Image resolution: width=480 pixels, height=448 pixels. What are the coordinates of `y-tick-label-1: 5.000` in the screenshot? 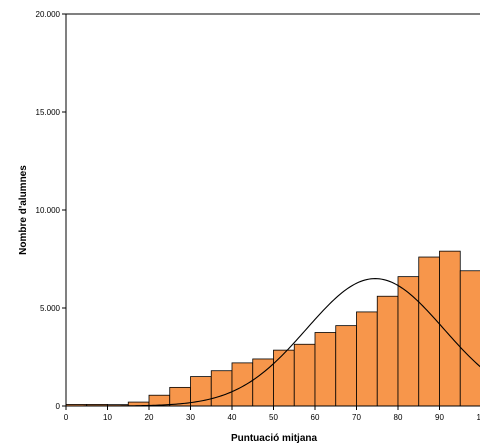 It's located at (50, 308).